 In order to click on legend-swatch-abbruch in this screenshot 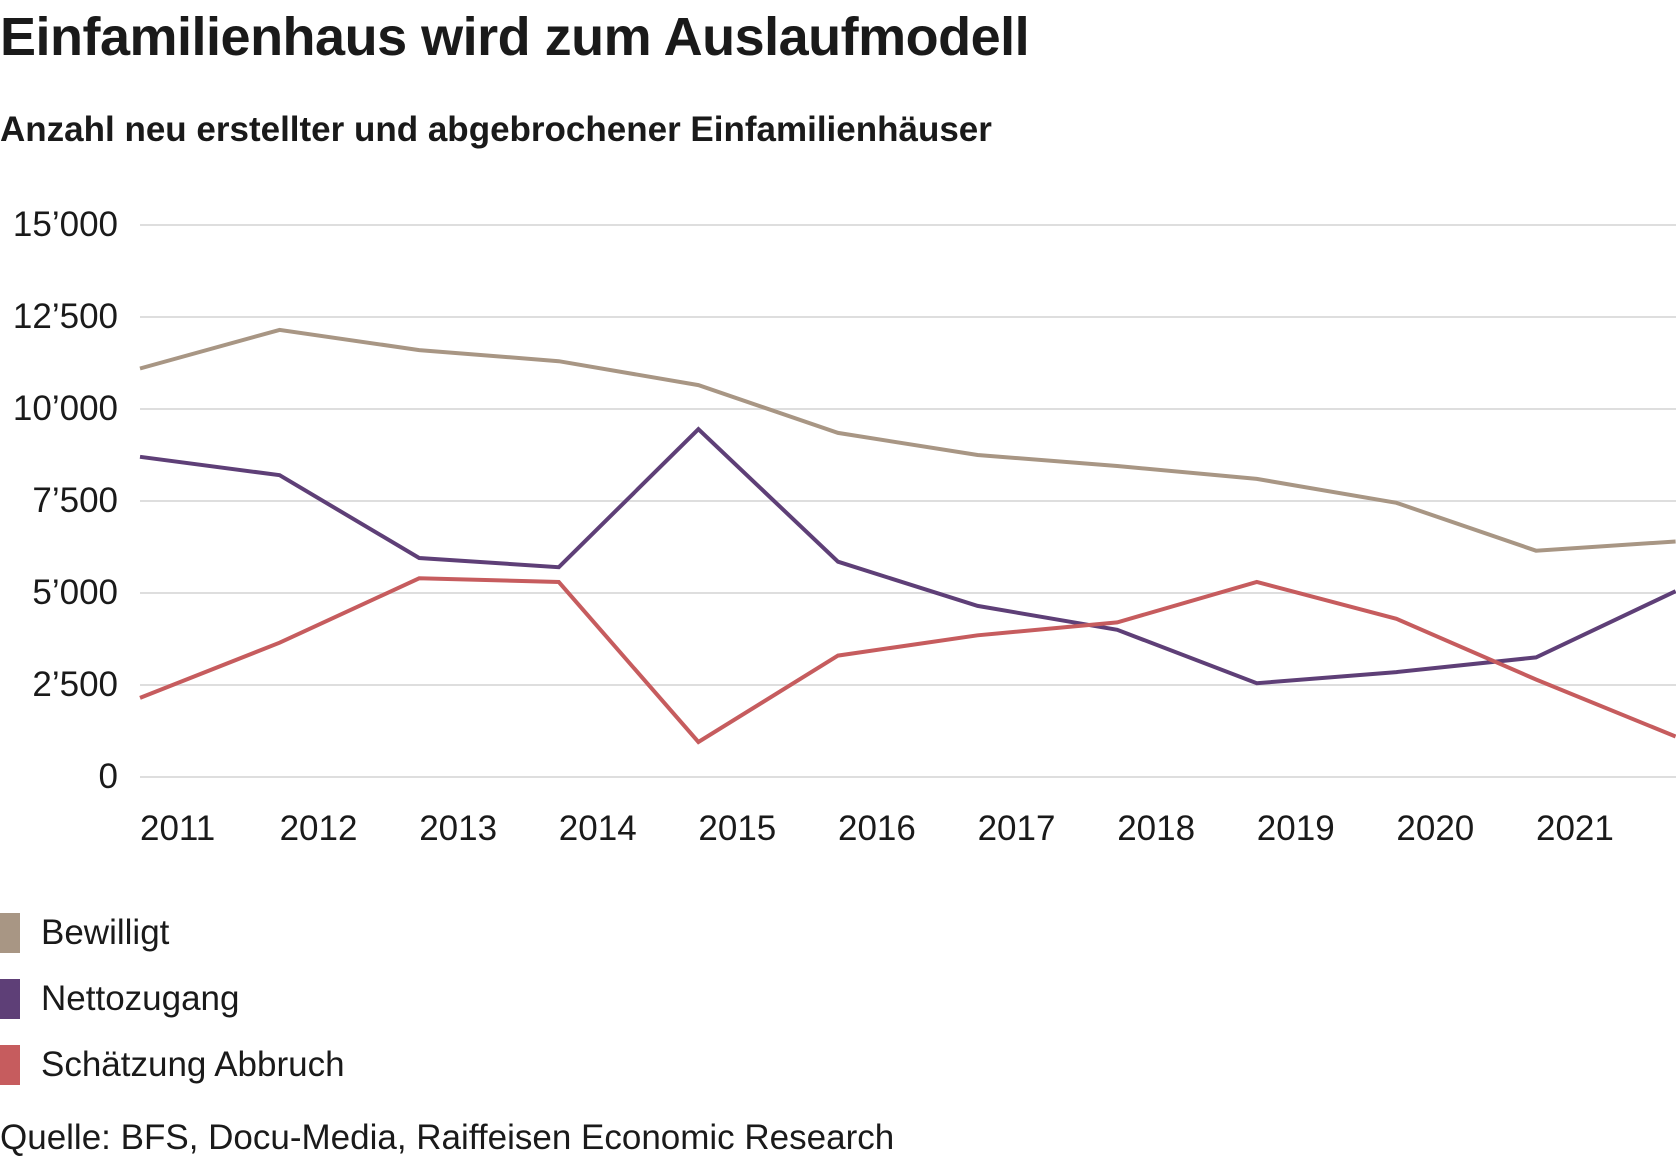, I will do `click(10, 1065)`.